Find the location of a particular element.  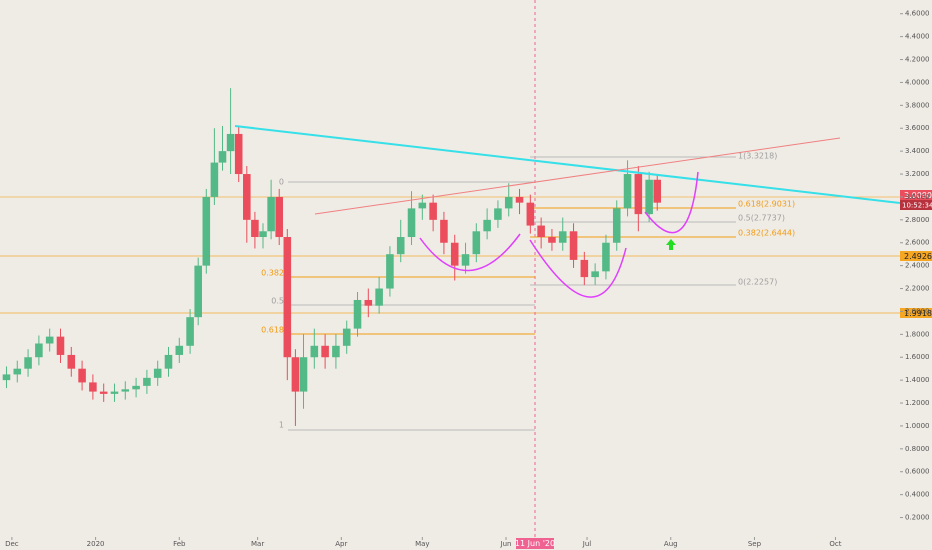

date-marker-text: 11 Jun '20 is located at coordinates (535, 543).